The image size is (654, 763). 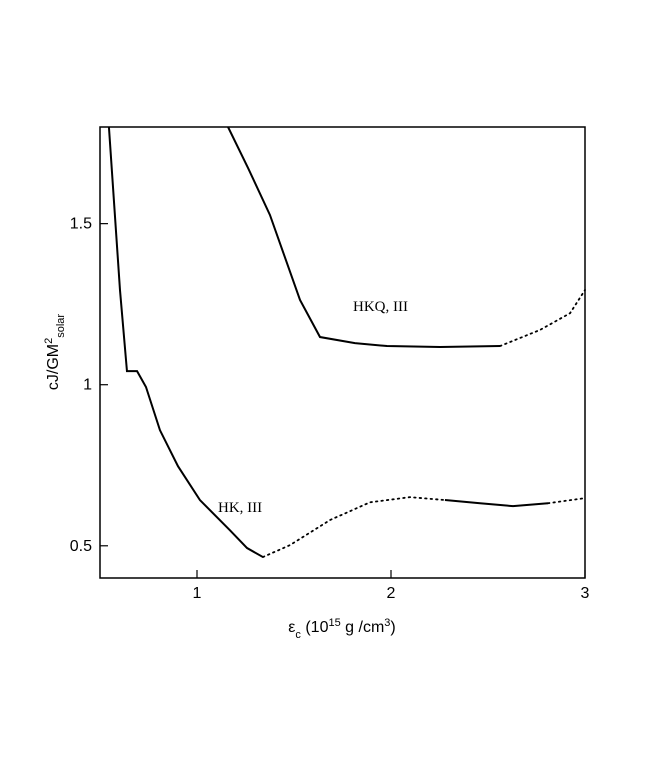 What do you see at coordinates (585, 593) in the screenshot?
I see `x-tick-label: 3` at bounding box center [585, 593].